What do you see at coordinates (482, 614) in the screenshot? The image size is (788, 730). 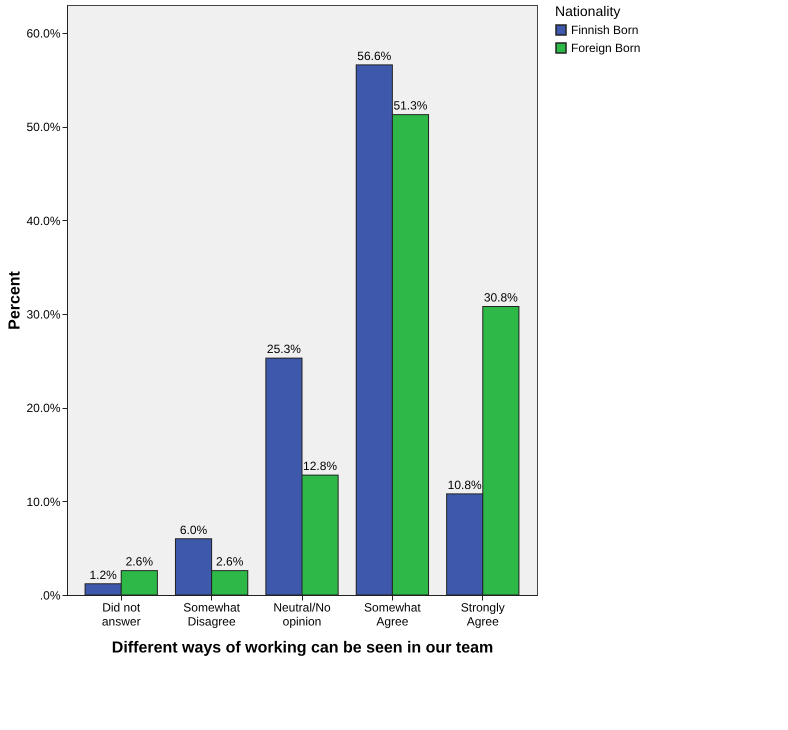 I see `x-tick-label: Strongly Agree` at bounding box center [482, 614].